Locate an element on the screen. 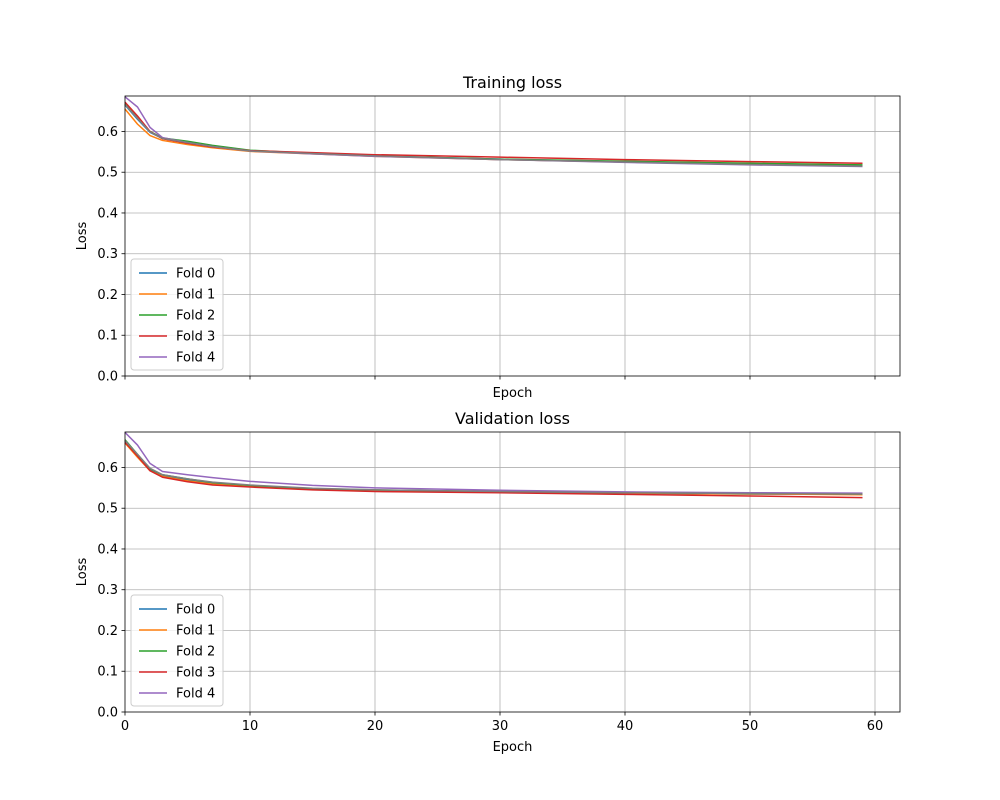 The width and height of the screenshot is (1000, 800). chart-title: Training loss is located at coordinates (512, 82).